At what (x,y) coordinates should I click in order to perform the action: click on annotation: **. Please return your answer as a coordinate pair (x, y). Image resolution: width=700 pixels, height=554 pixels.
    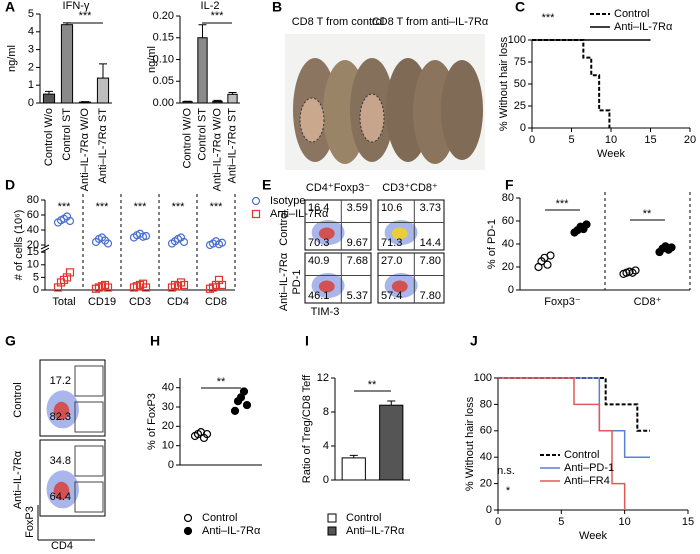
    Looking at the image, I should click on (372, 385).